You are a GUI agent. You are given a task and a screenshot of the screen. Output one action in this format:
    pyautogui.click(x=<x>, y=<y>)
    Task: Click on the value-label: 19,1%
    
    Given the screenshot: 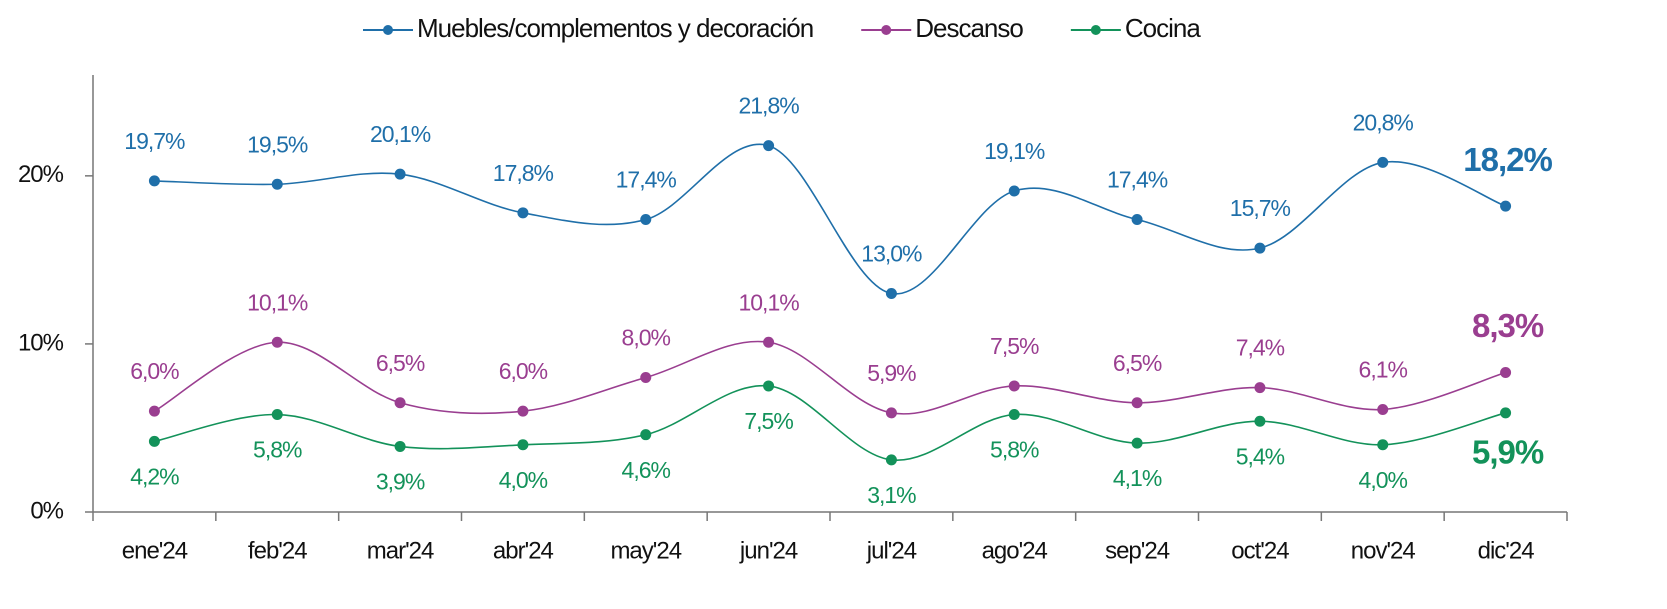 What is the action you would take?
    pyautogui.click(x=1014, y=151)
    